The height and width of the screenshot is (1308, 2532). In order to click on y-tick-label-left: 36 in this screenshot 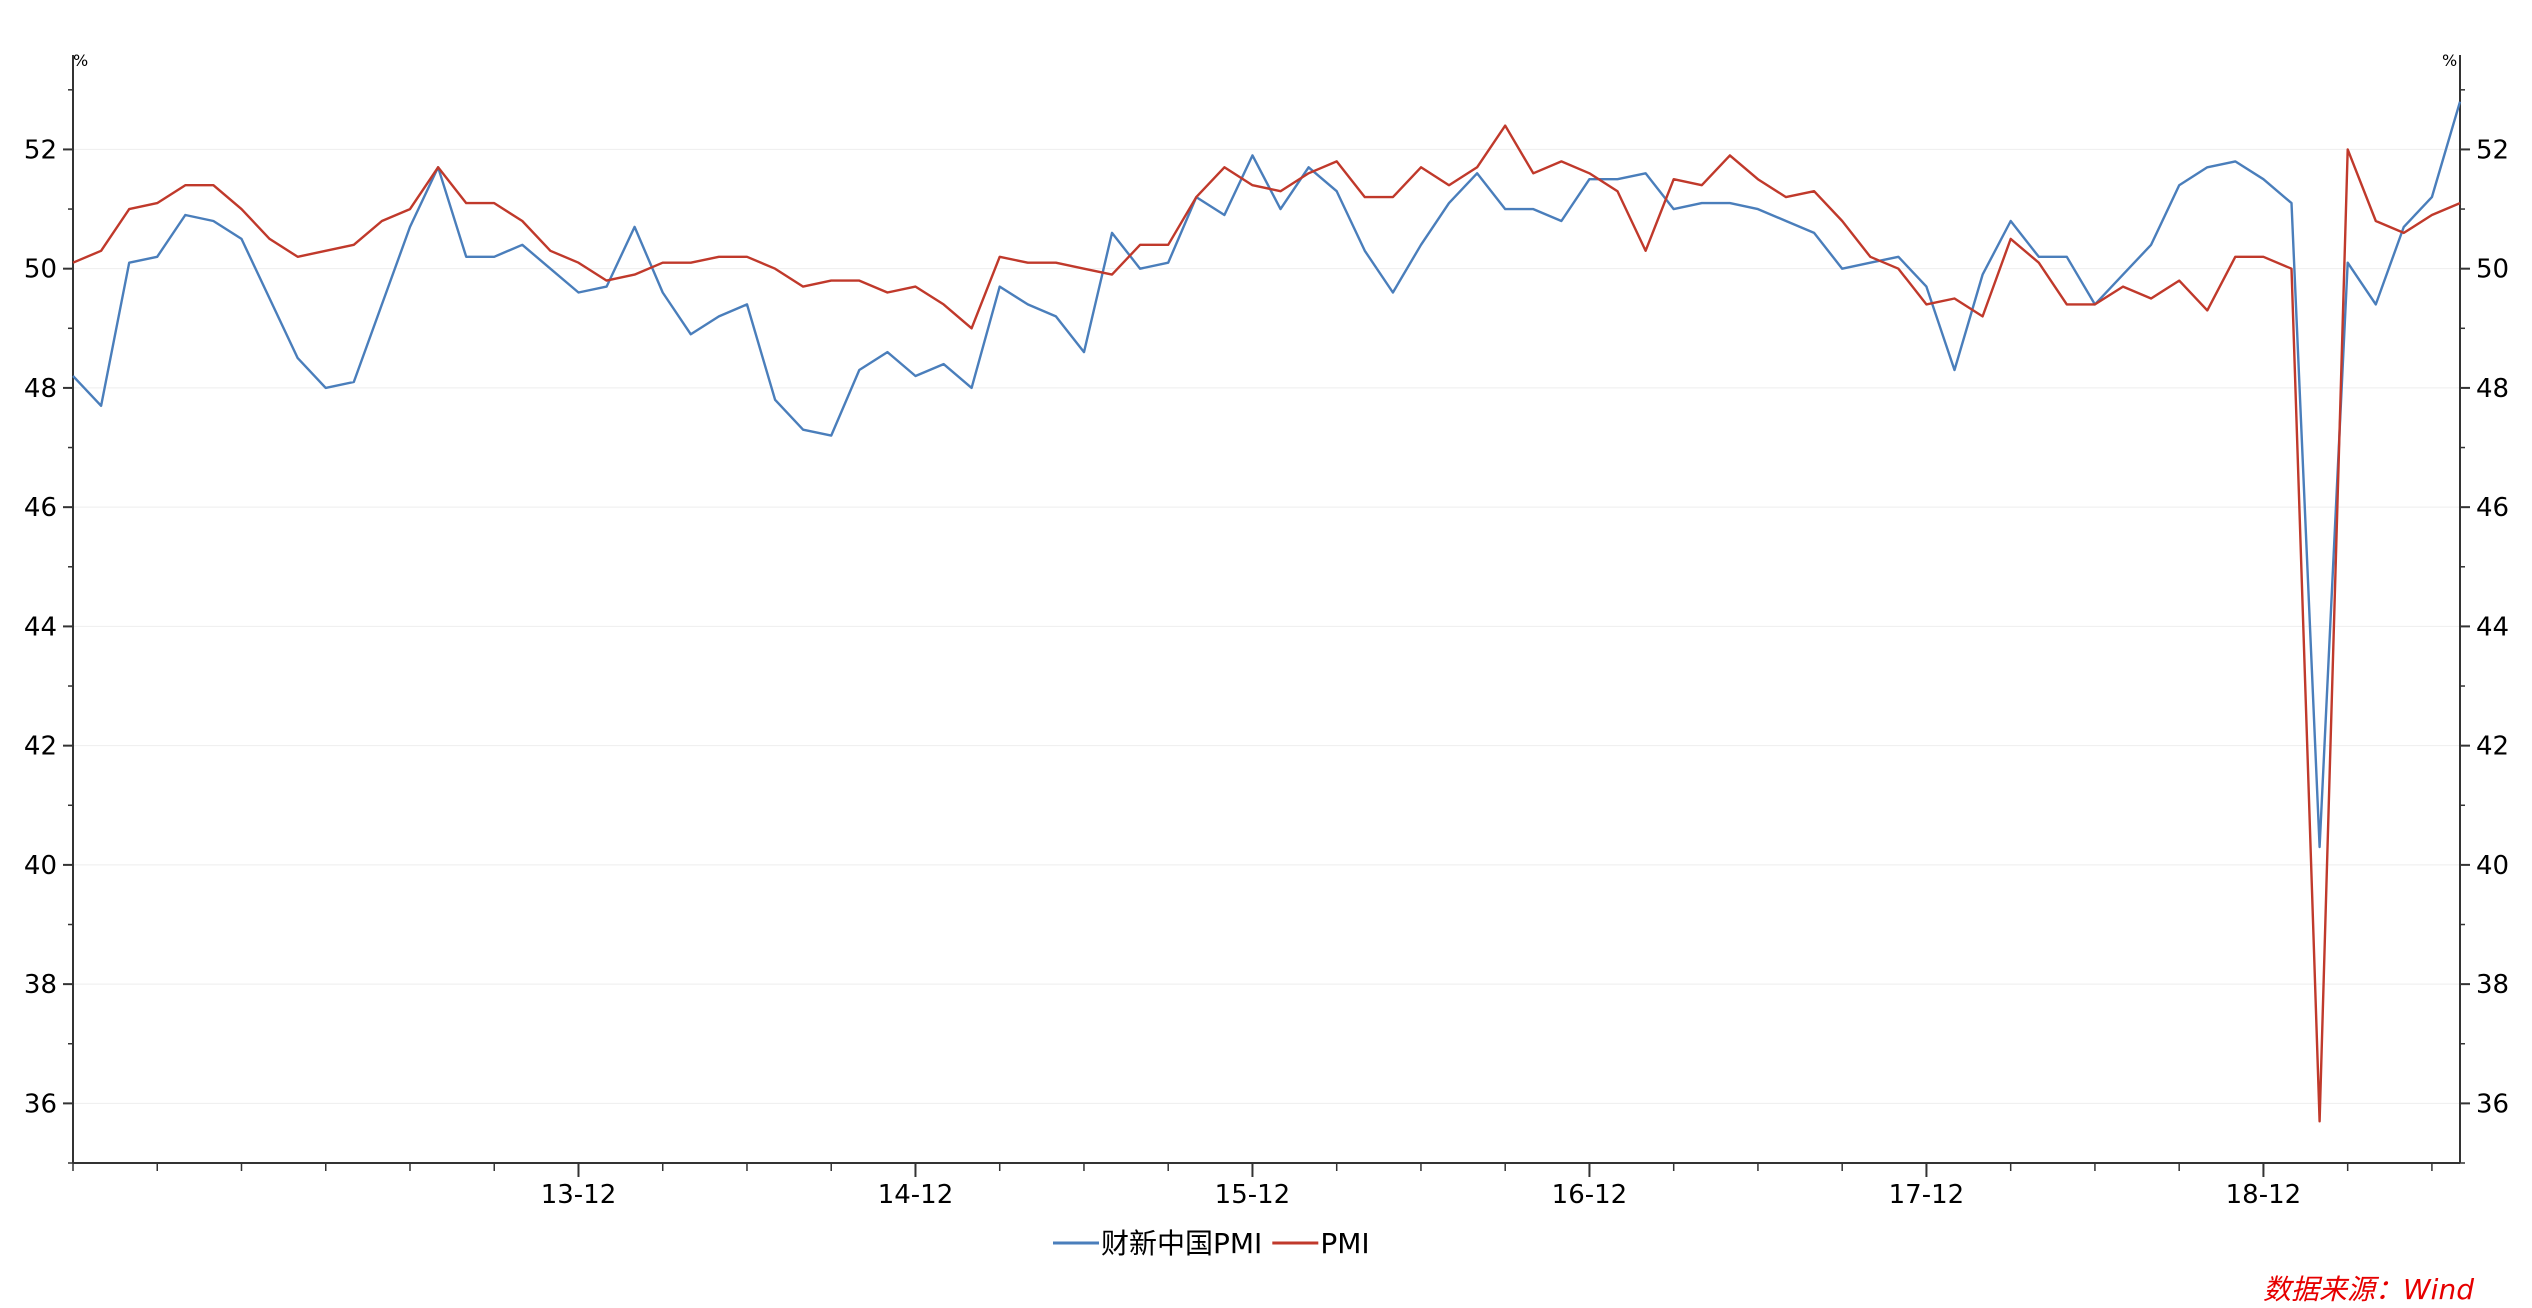, I will do `click(40, 1104)`.